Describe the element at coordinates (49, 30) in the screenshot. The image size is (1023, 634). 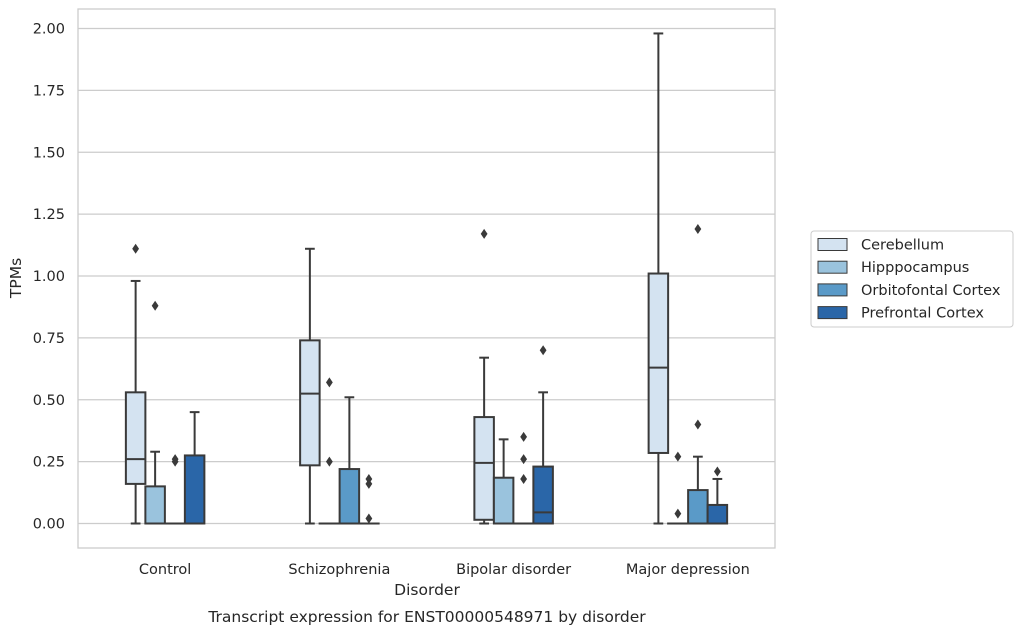
I see `y-tick-label: 2.00` at that location.